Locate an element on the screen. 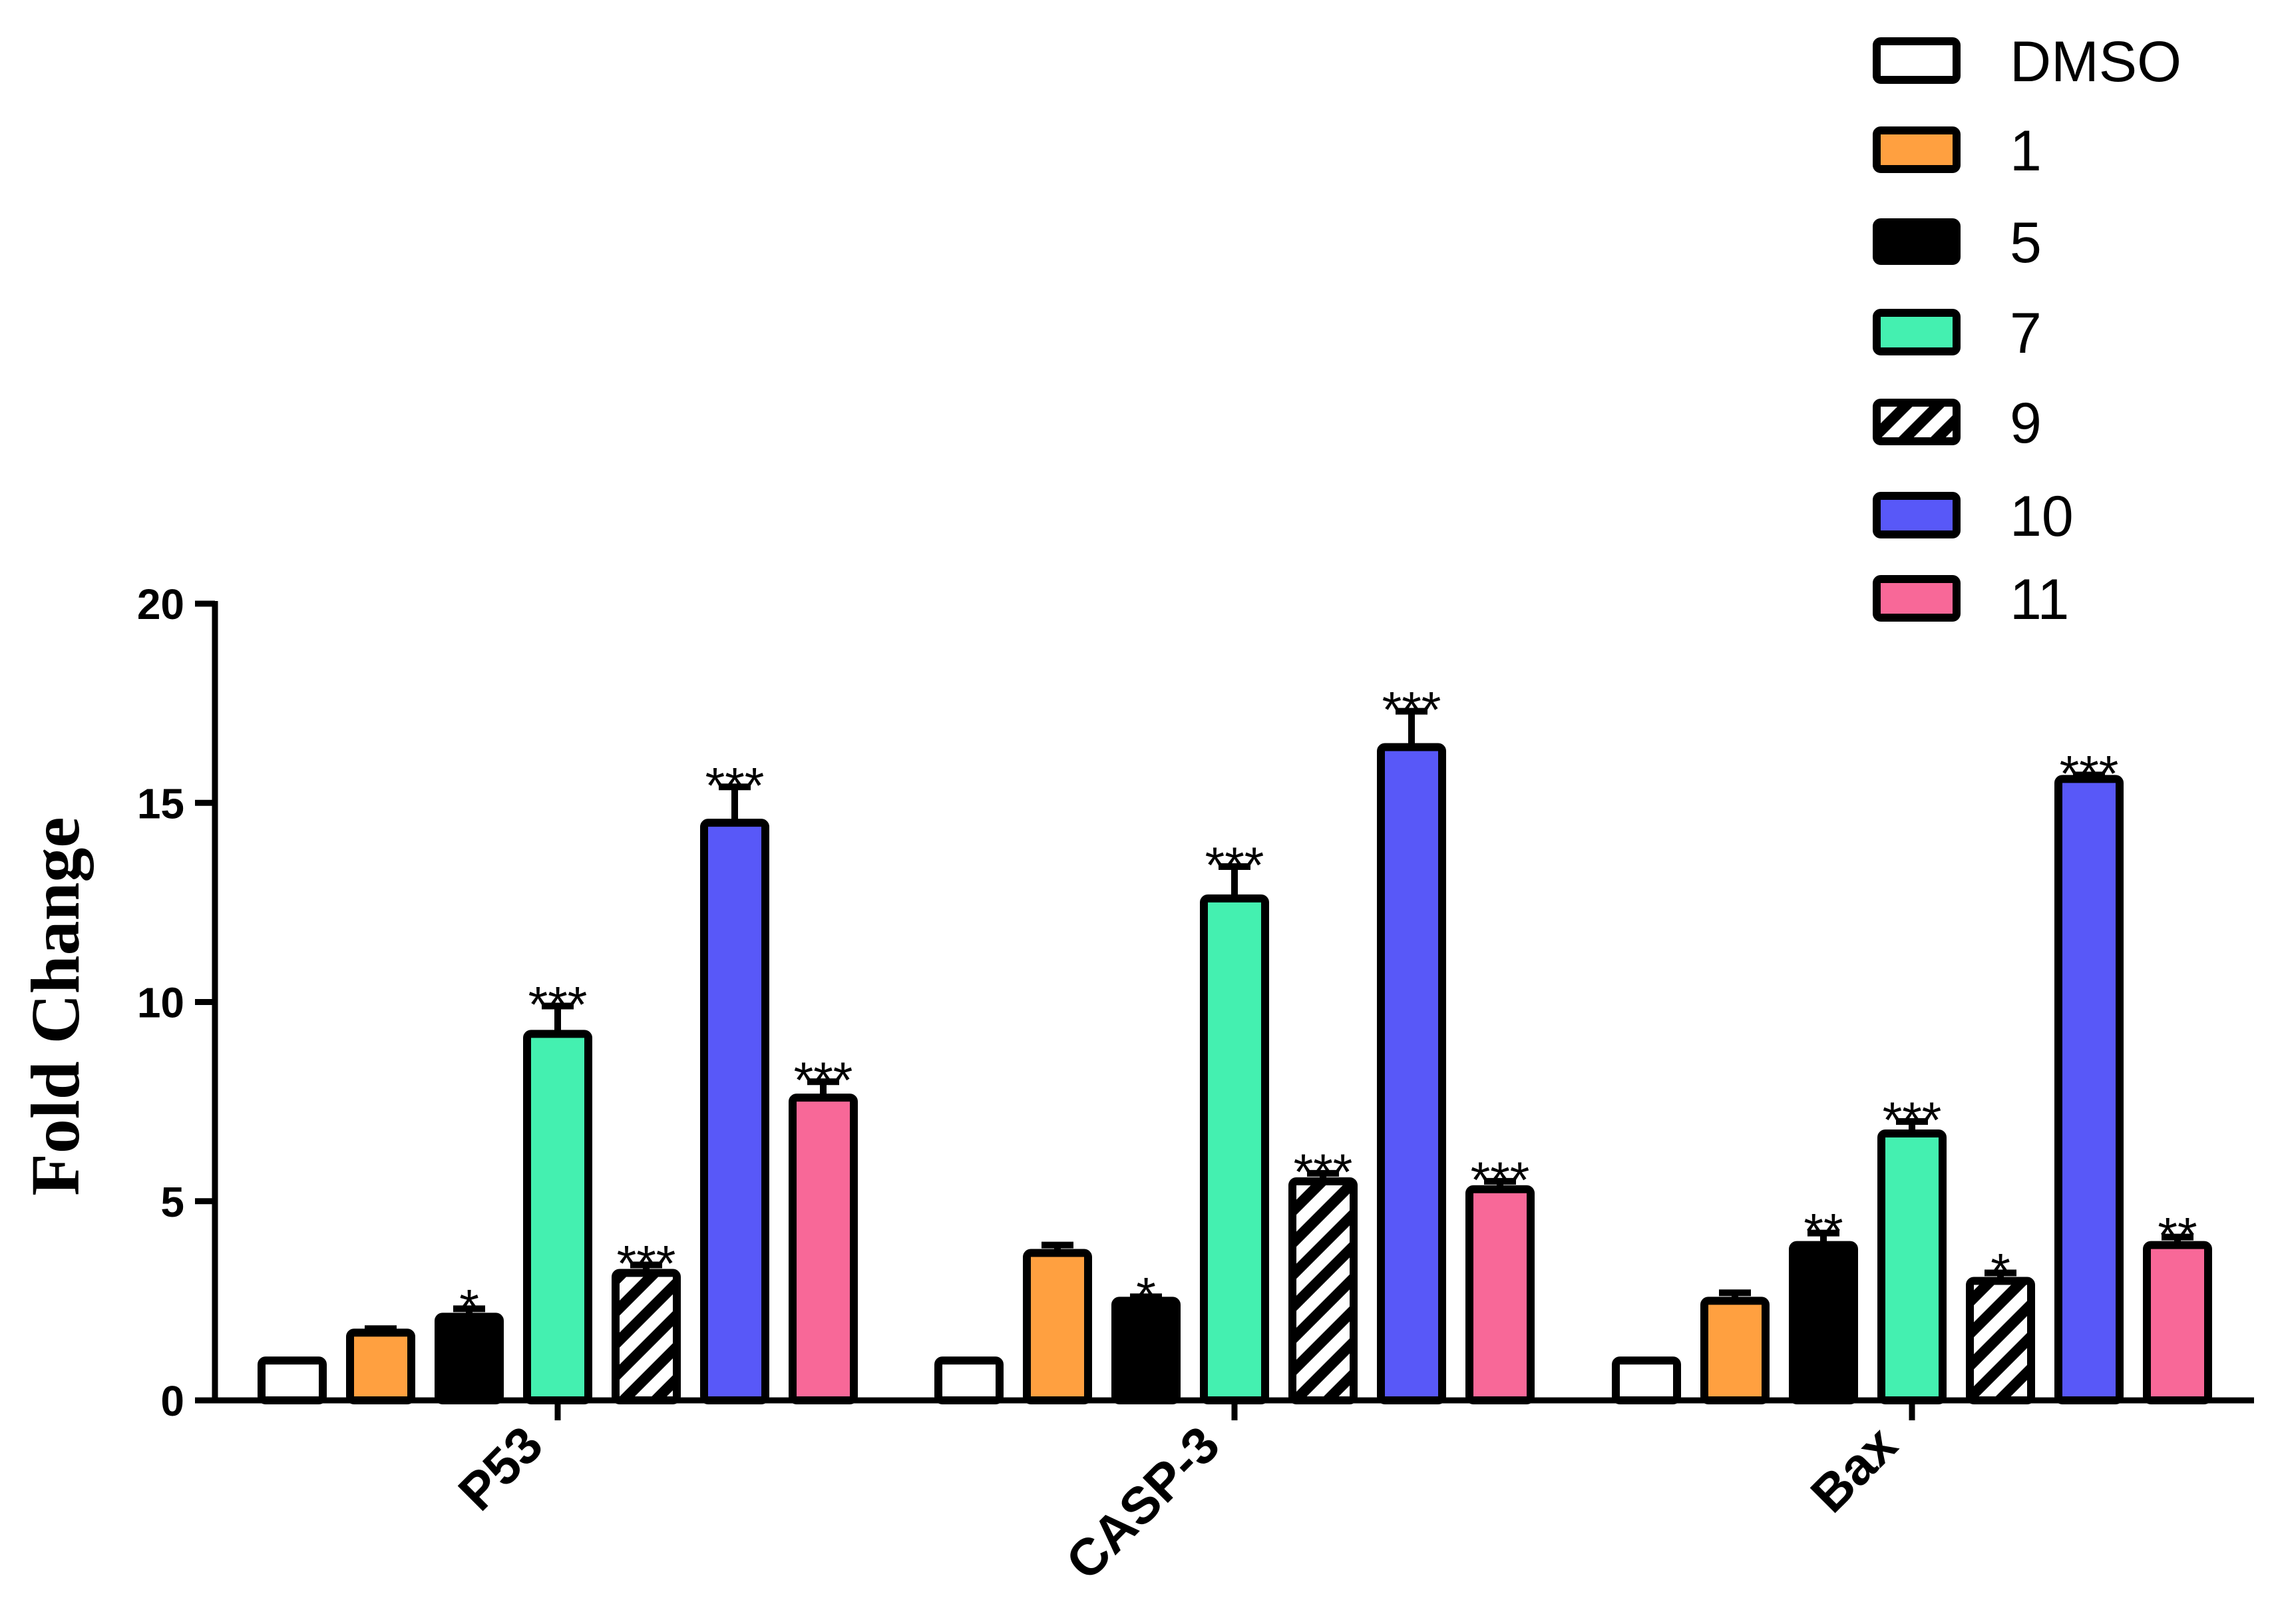 The width and height of the screenshot is (2274, 1624). y-tick-label: 20 is located at coordinates (160, 604).